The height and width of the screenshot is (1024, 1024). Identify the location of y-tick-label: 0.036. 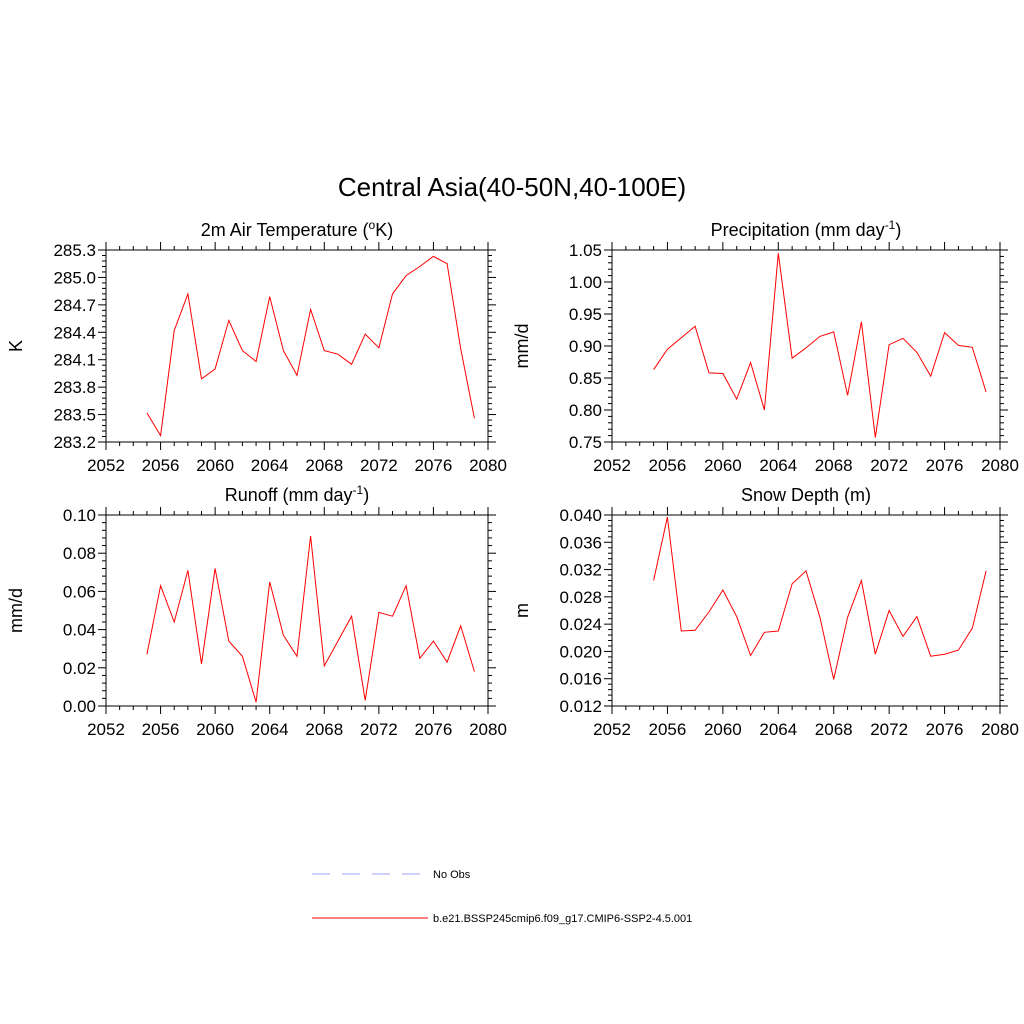
(580, 542).